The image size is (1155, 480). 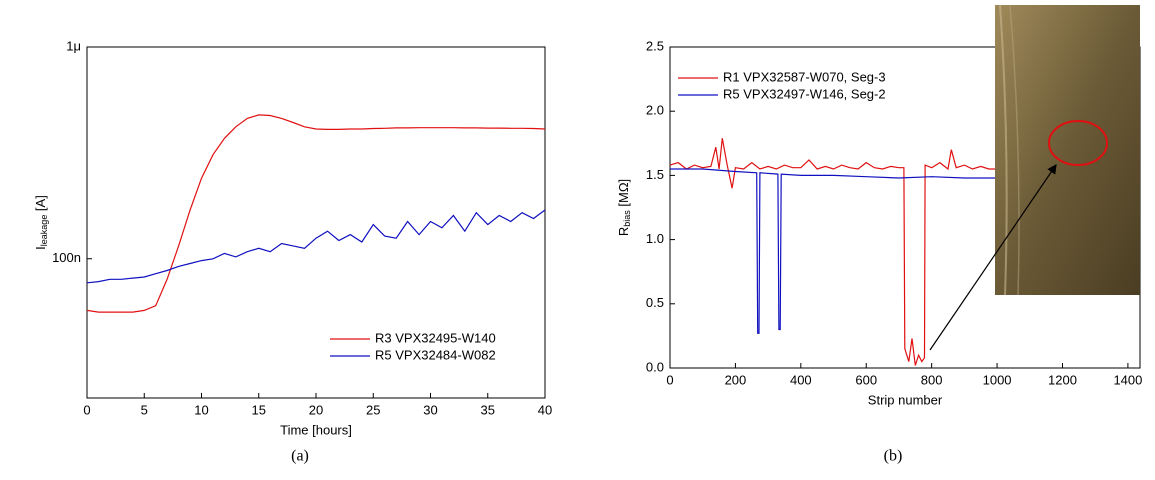 I want to click on photo-inset, so click(x=1067, y=150).